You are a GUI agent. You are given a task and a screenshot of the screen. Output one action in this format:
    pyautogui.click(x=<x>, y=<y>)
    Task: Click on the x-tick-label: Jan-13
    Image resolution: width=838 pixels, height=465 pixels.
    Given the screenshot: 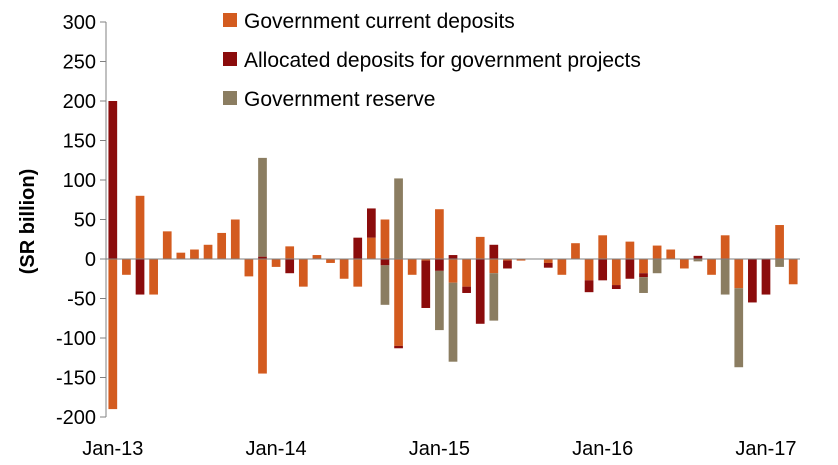 What is the action you would take?
    pyautogui.click(x=112, y=449)
    